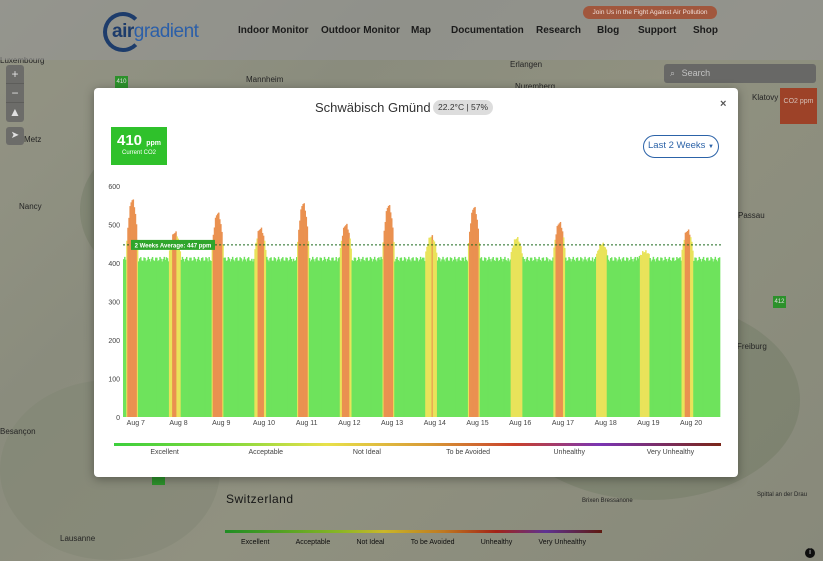 This screenshot has width=823, height=561. I want to click on close-icon: ×, so click(723, 104).